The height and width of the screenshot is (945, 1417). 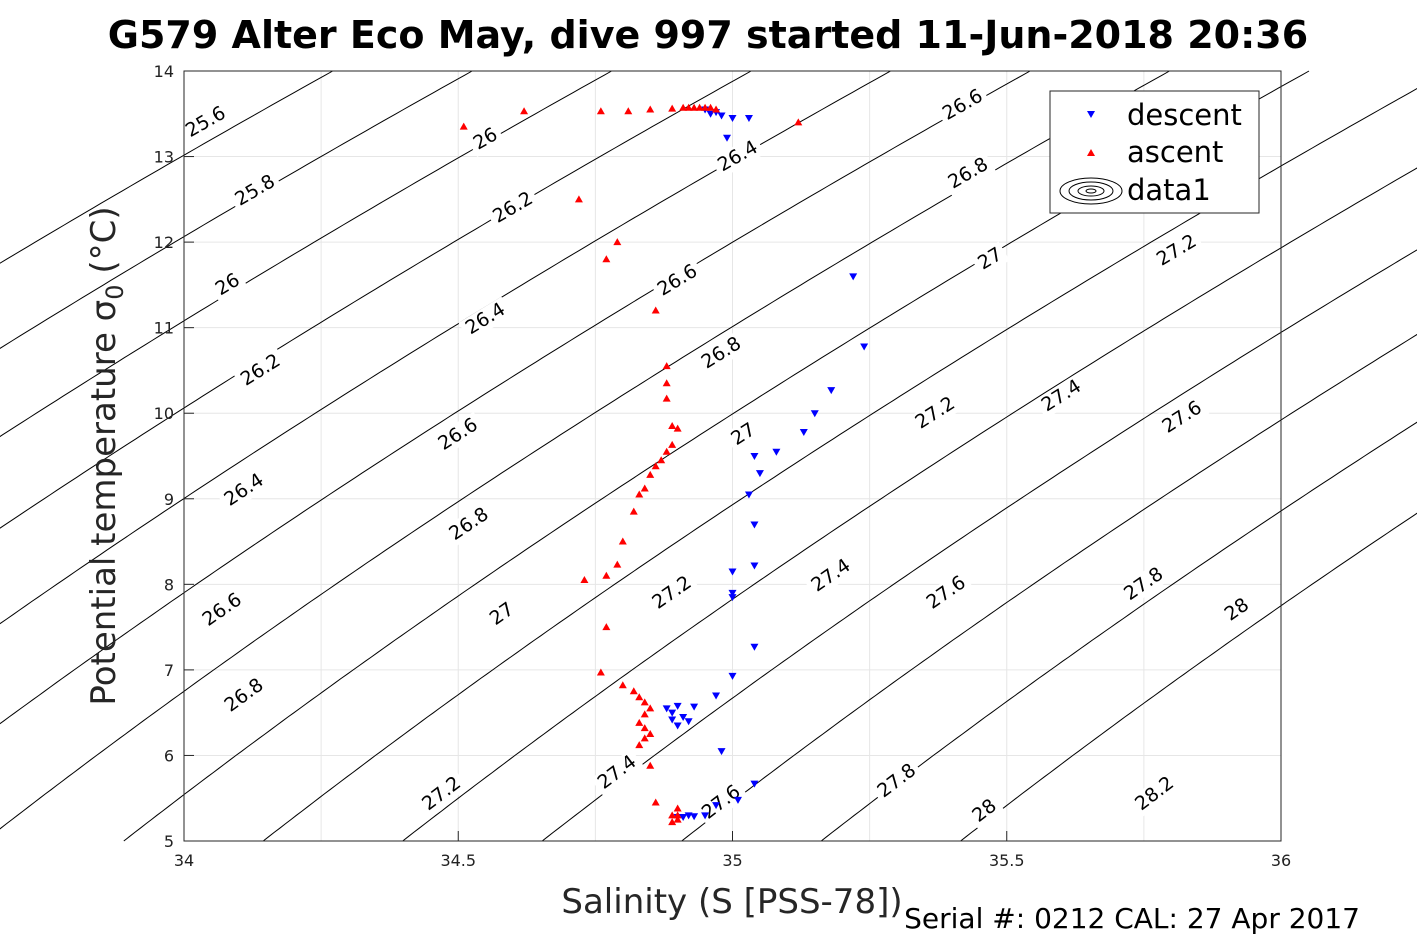 I want to click on calibration-footer: Serial #: 0212 CAL: 27 Apr 2017, so click(x=1132, y=918).